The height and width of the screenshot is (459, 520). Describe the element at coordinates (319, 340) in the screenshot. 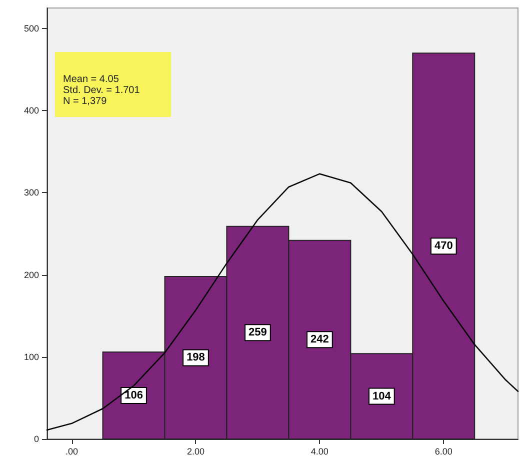

I see `data-label: 242` at that location.